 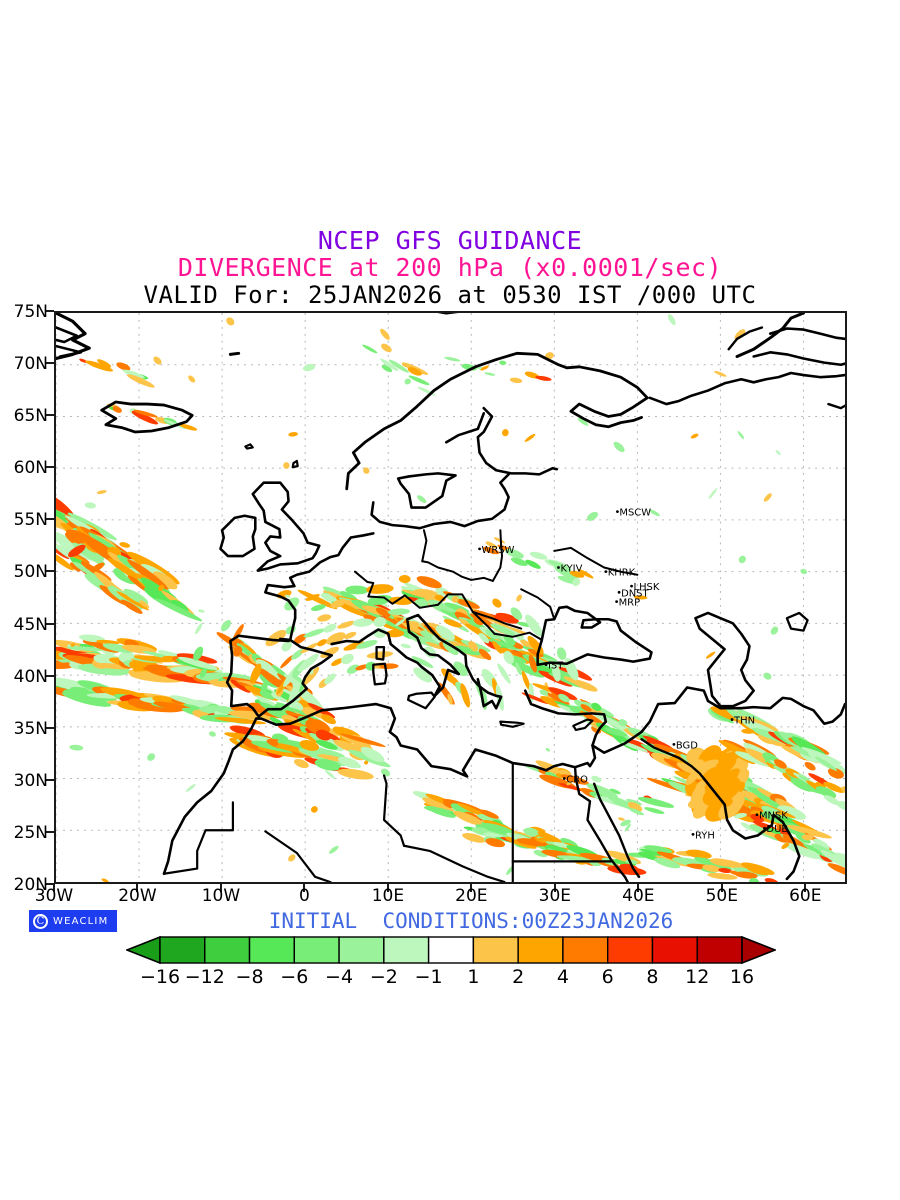 What do you see at coordinates (471, 896) in the screenshot?
I see `lon-label: 20E` at bounding box center [471, 896].